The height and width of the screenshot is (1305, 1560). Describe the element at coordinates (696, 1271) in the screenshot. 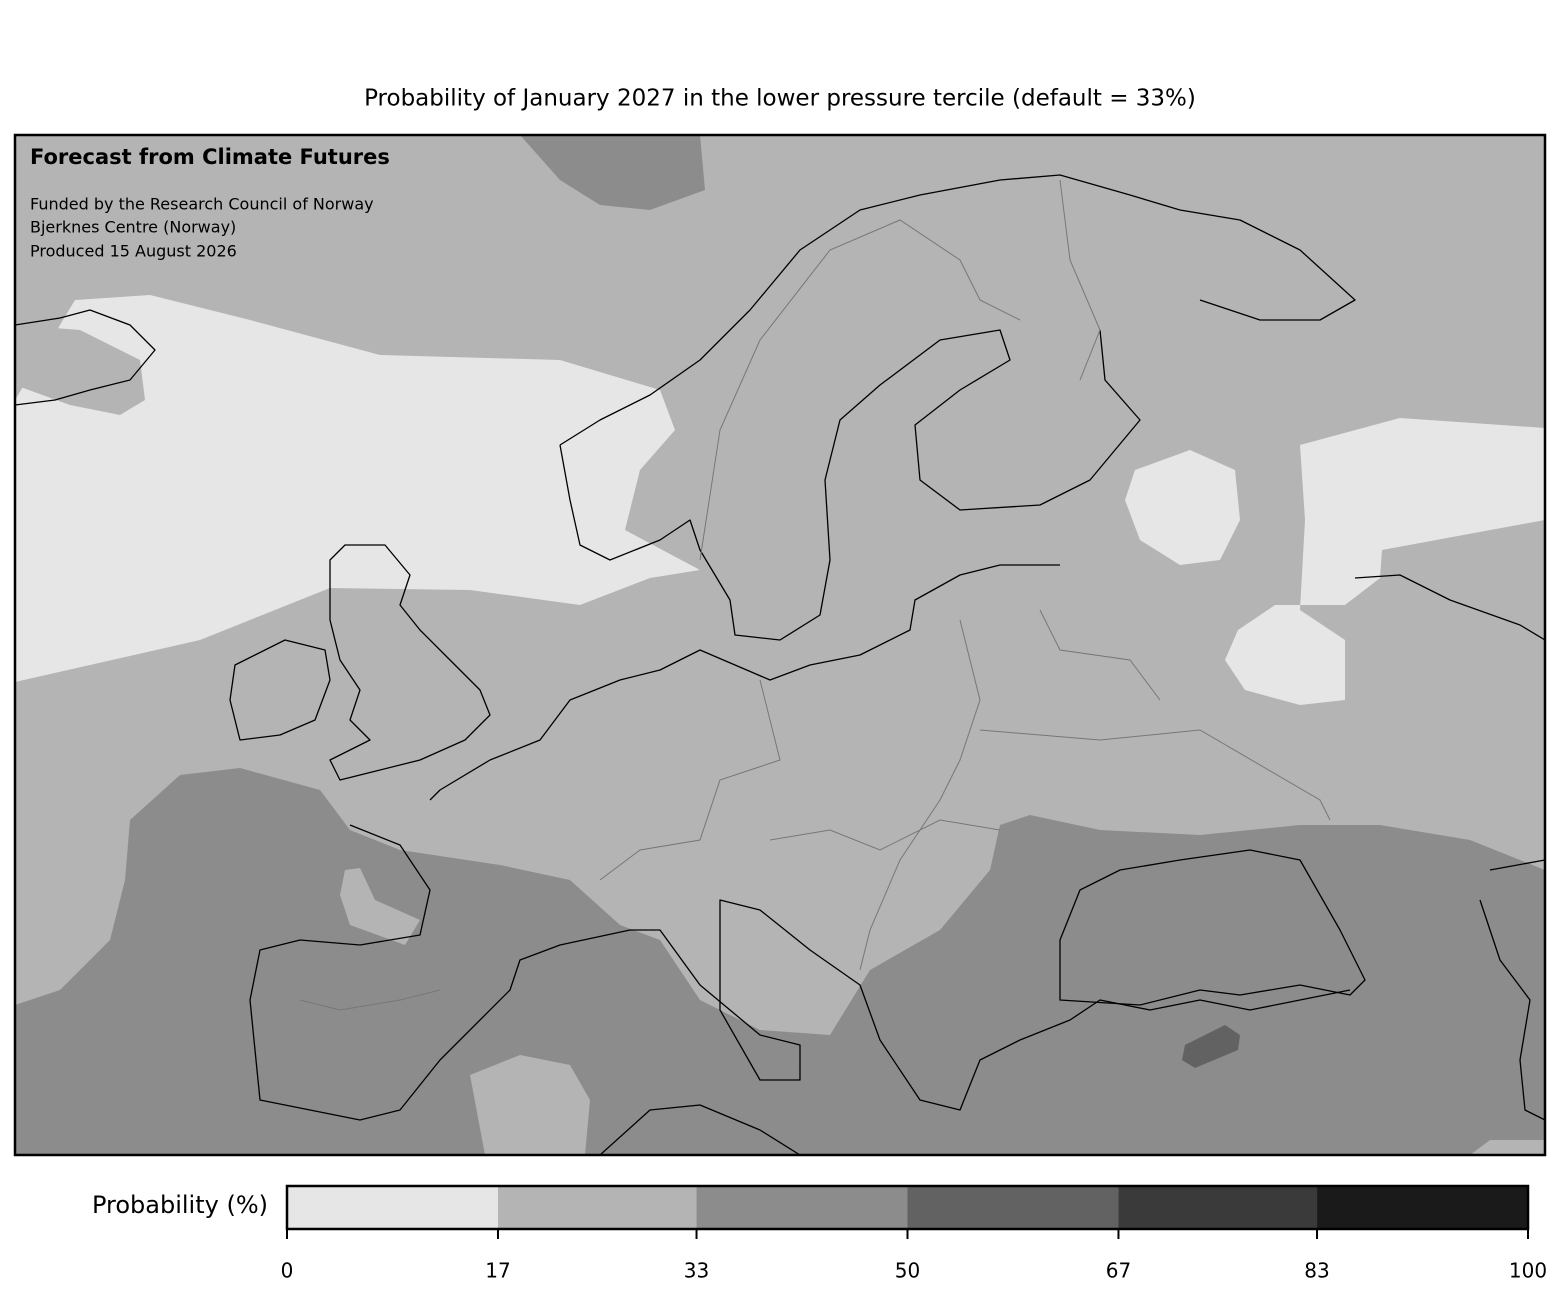

I see `tick-label: 33` at that location.